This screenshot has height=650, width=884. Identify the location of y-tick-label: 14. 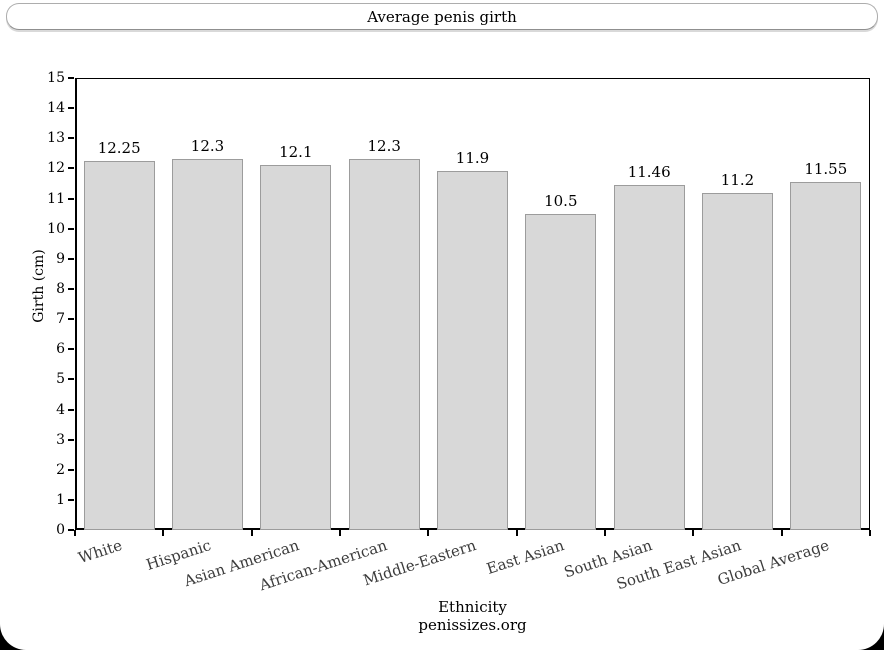
(56, 108).